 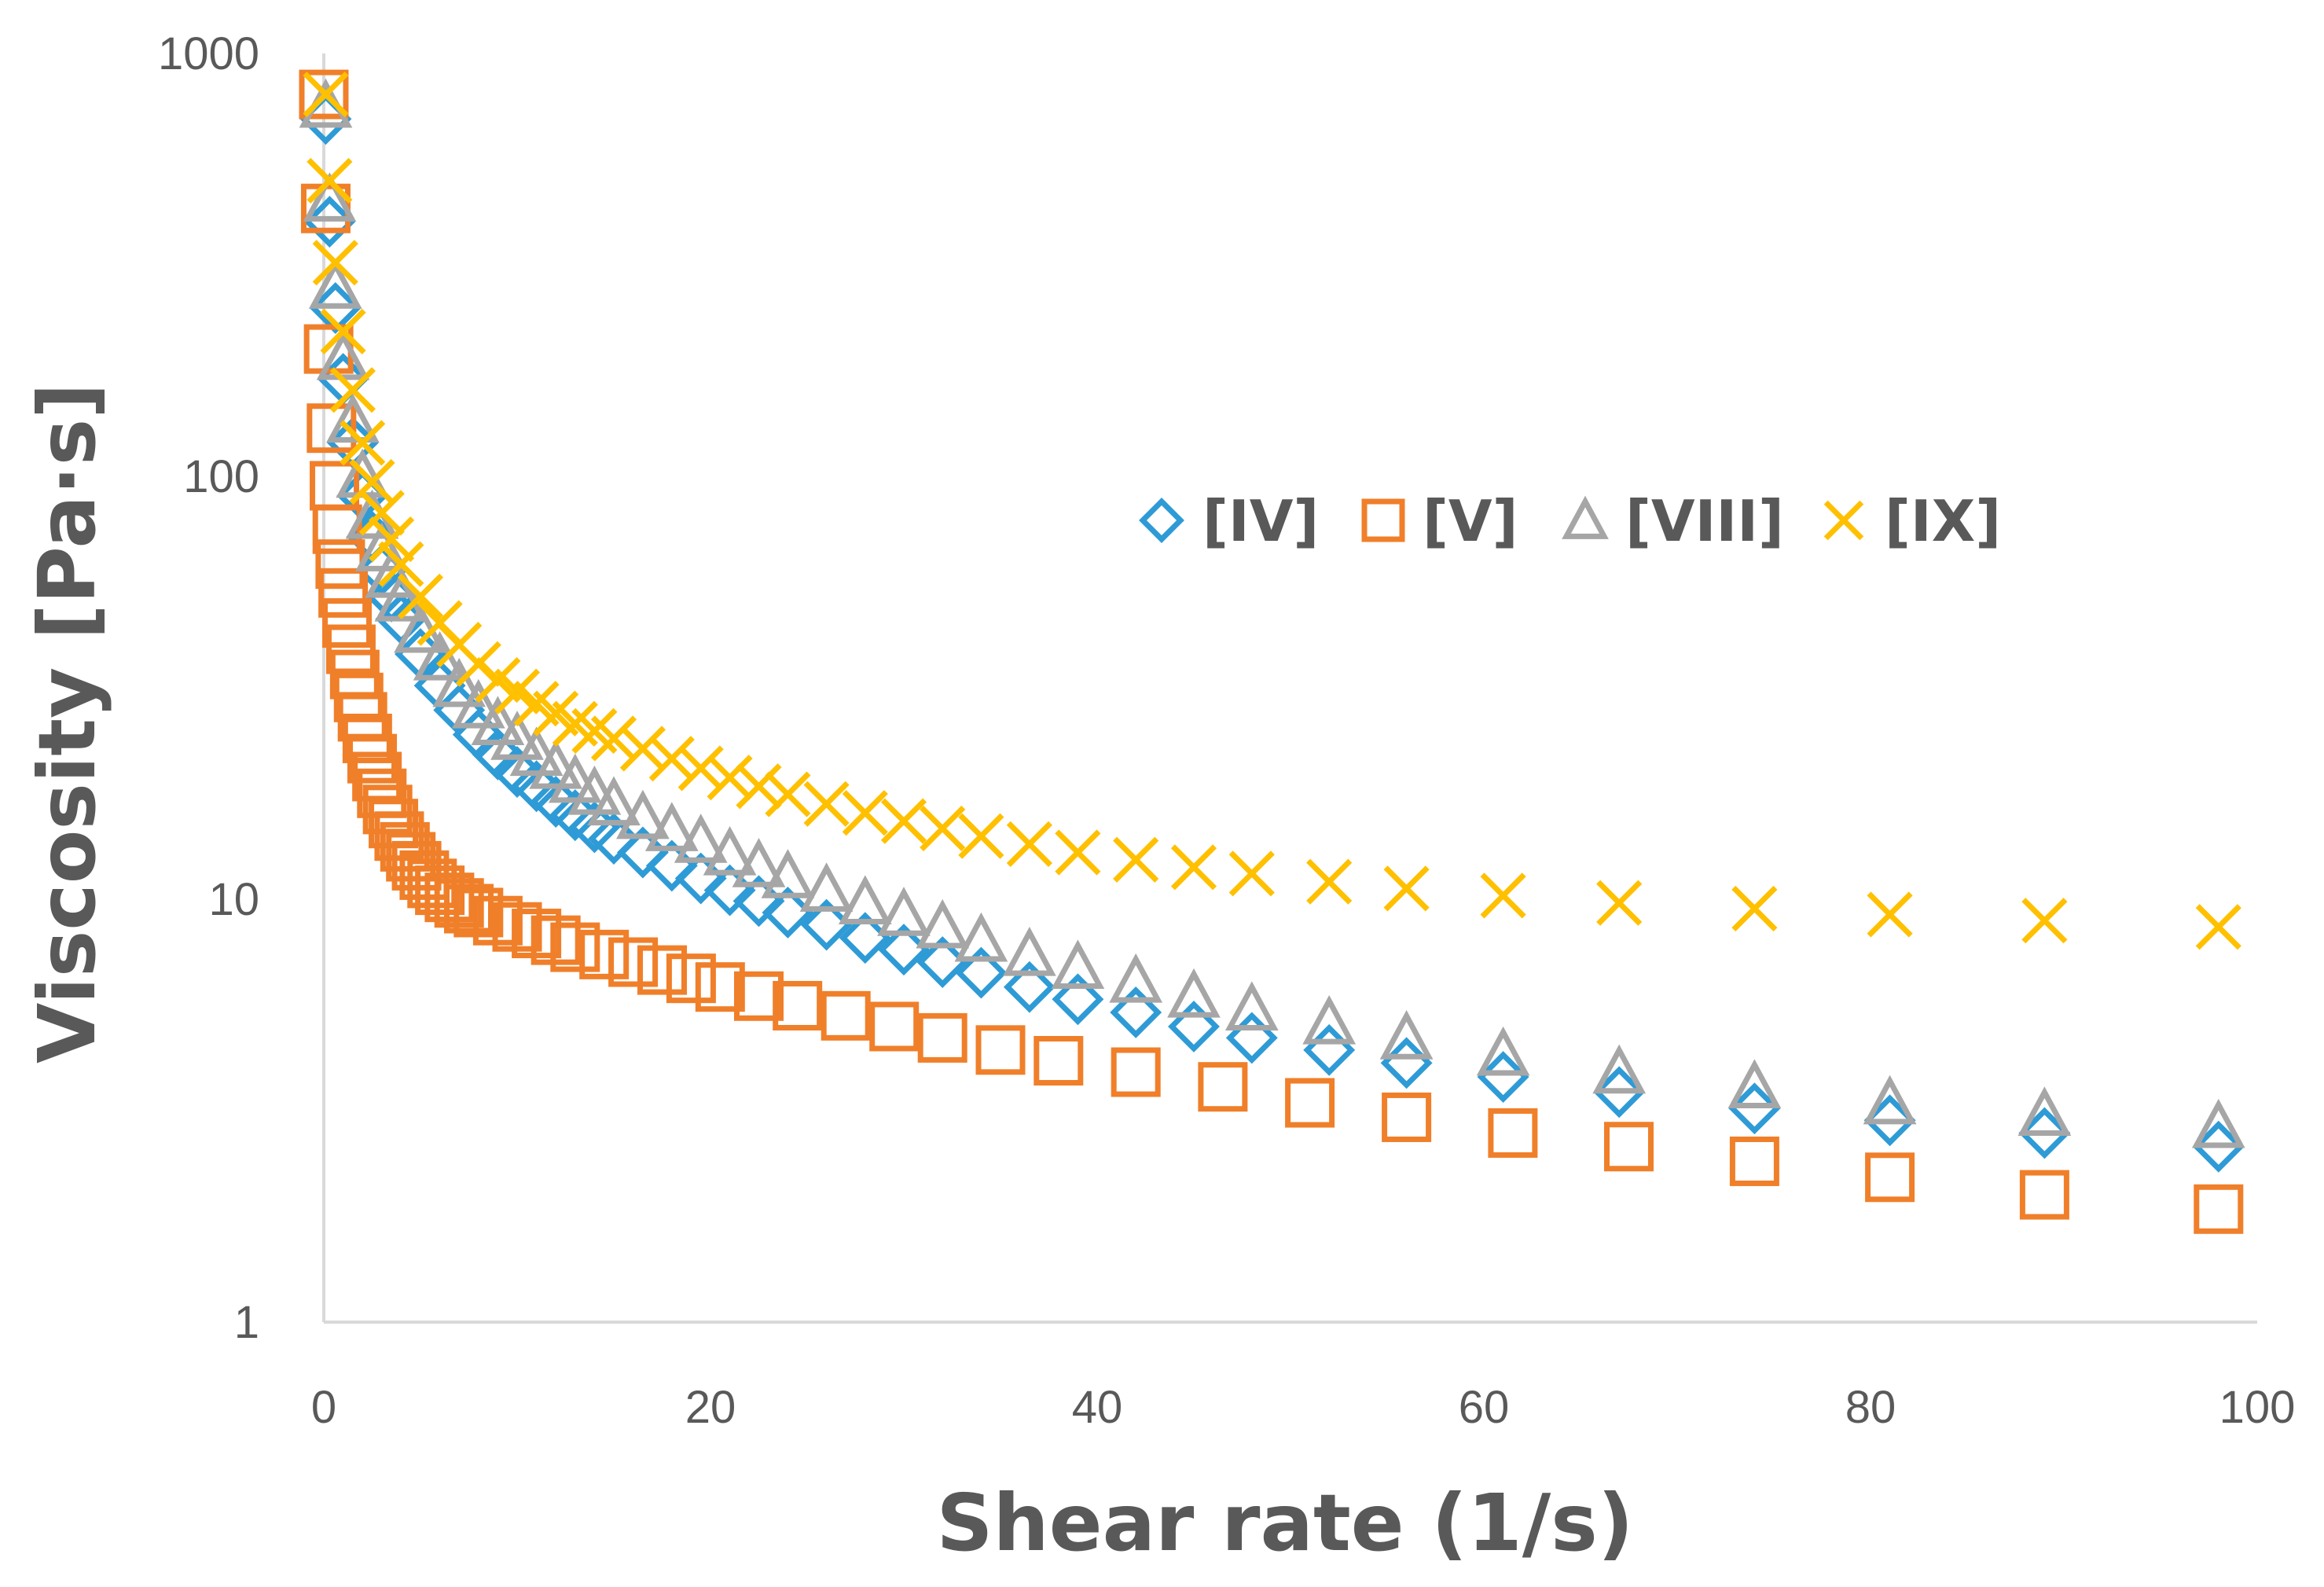 I want to click on y-axis-title: Viscosity [Pa·s], so click(x=67, y=723).